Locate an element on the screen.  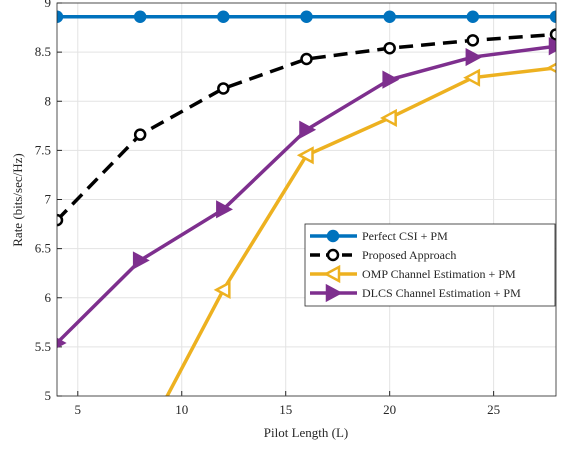
legend-label: Perfect CSI + PM is located at coordinates (405, 236).